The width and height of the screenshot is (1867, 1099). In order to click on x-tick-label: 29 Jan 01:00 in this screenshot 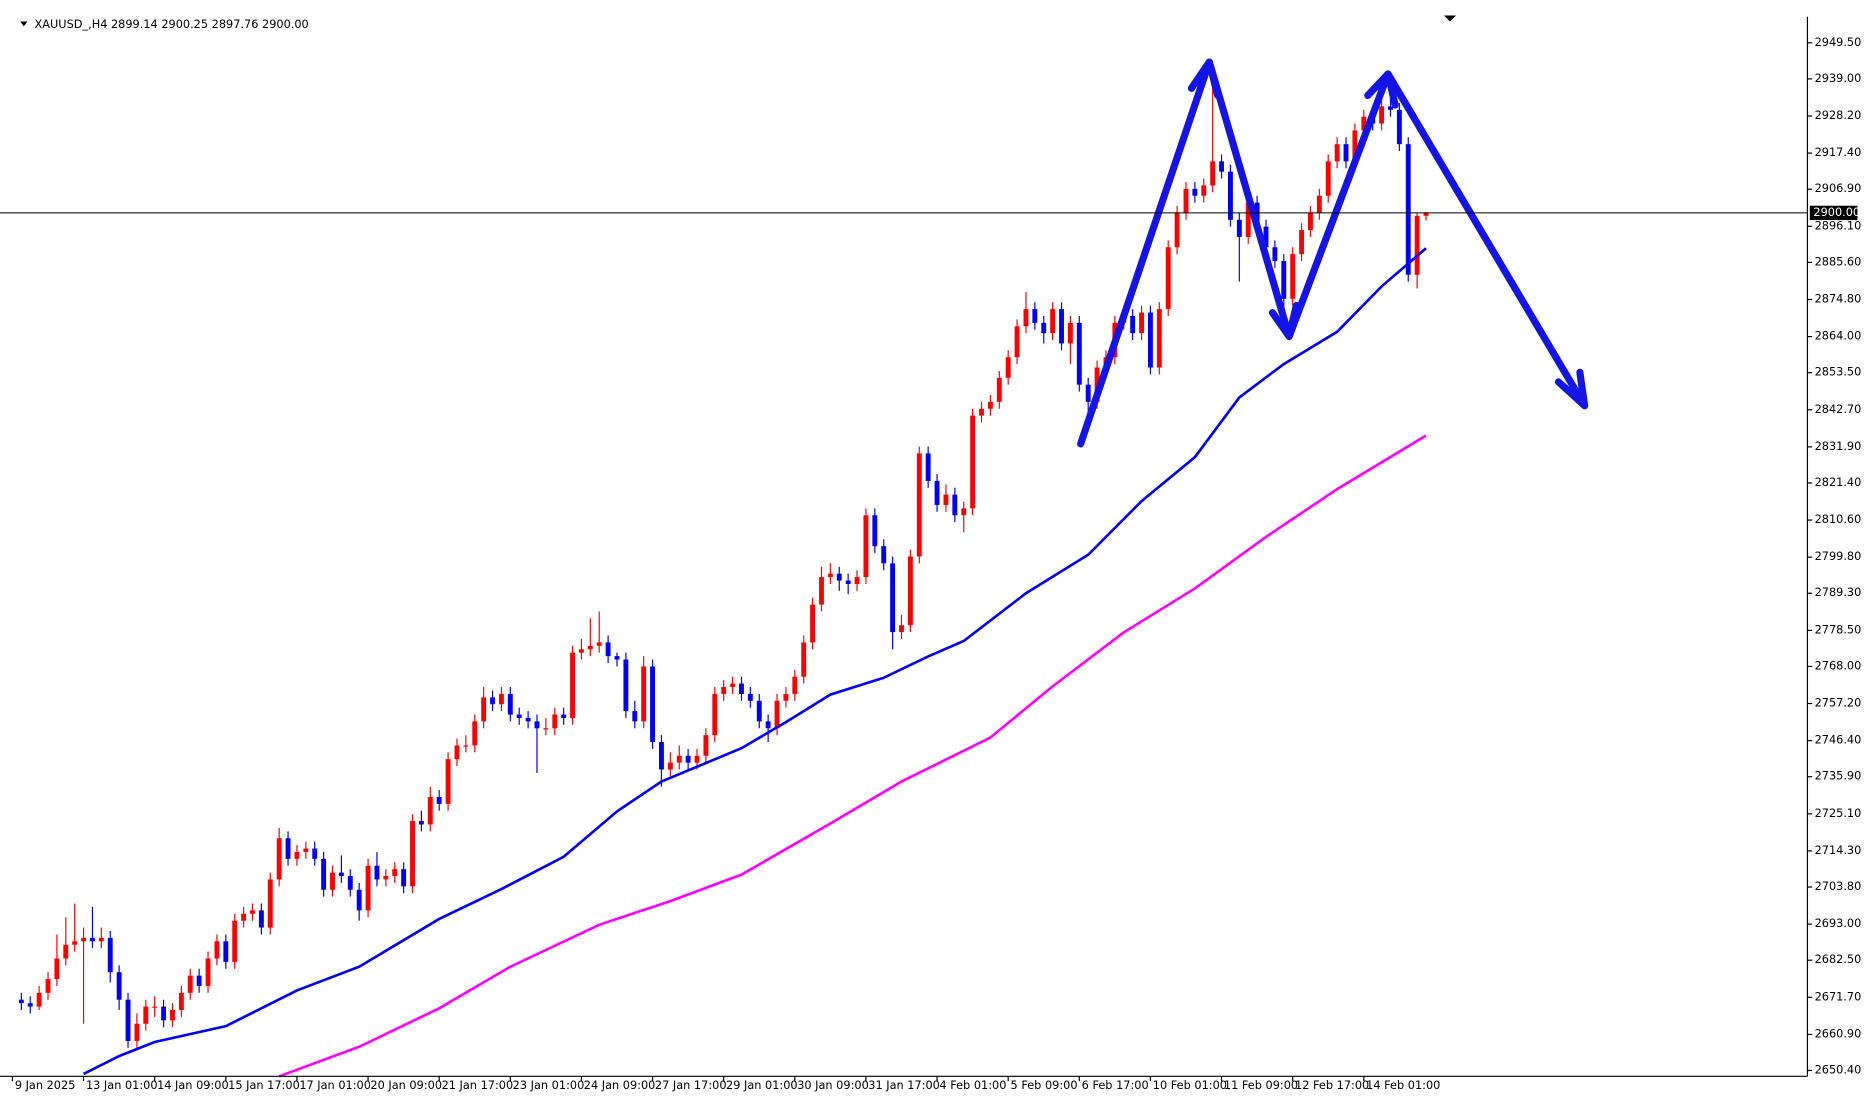, I will do `click(762, 1085)`.